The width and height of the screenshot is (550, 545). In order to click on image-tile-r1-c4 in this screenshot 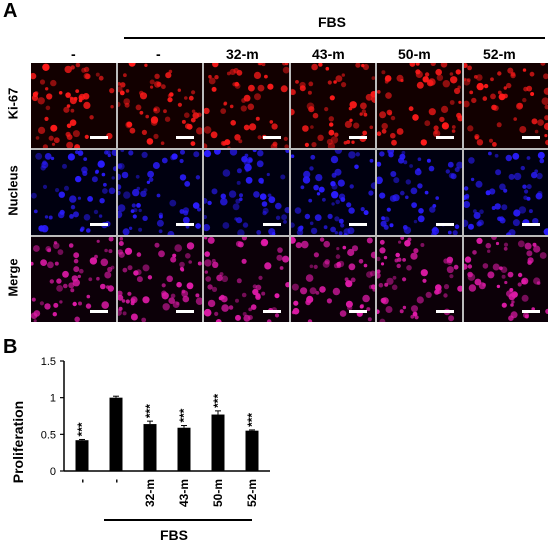, I will do `click(332, 105)`.